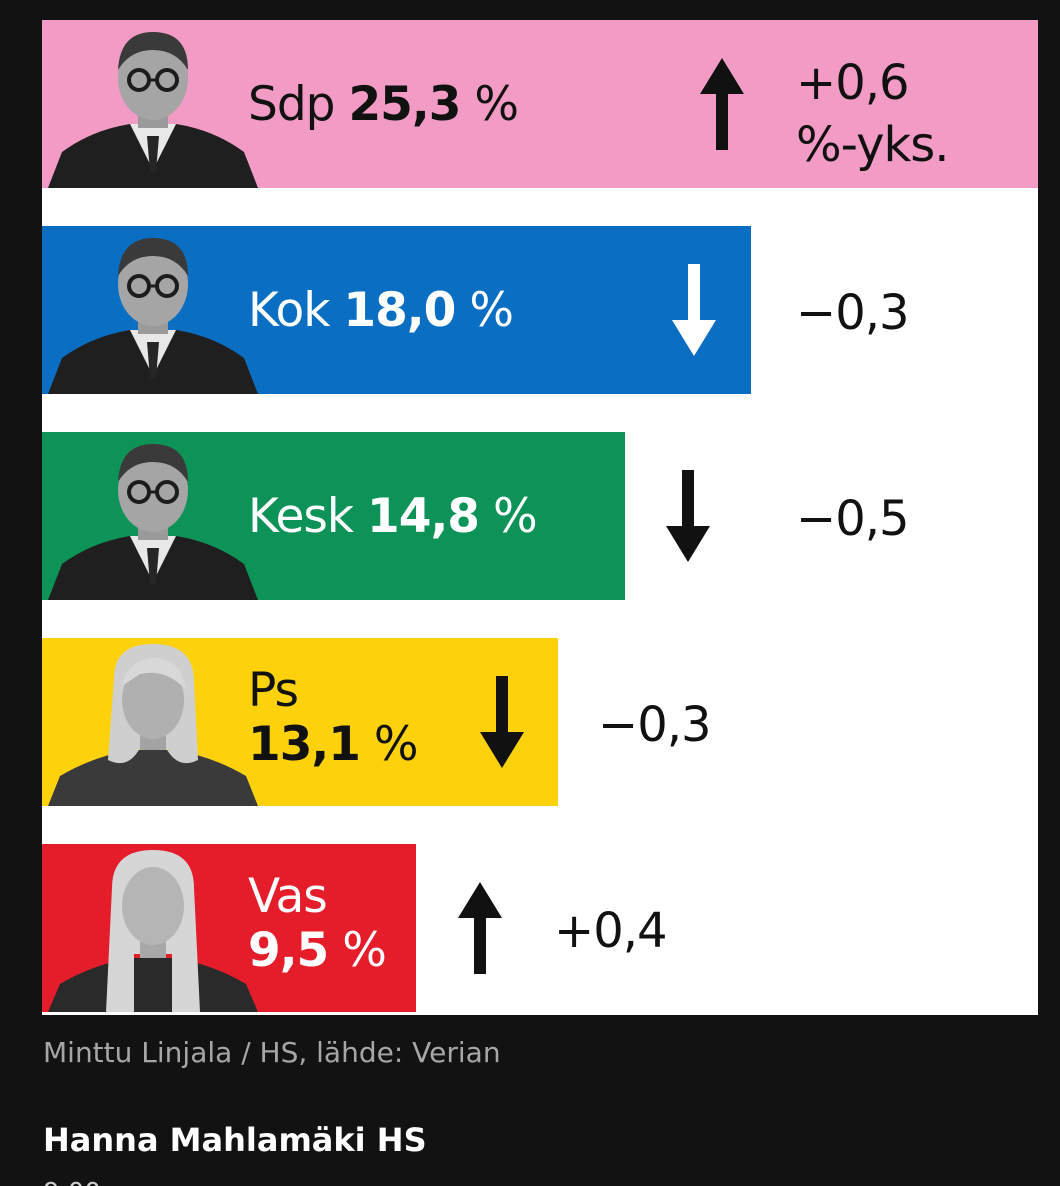  I want to click on change-value: +0,4, so click(611, 931).